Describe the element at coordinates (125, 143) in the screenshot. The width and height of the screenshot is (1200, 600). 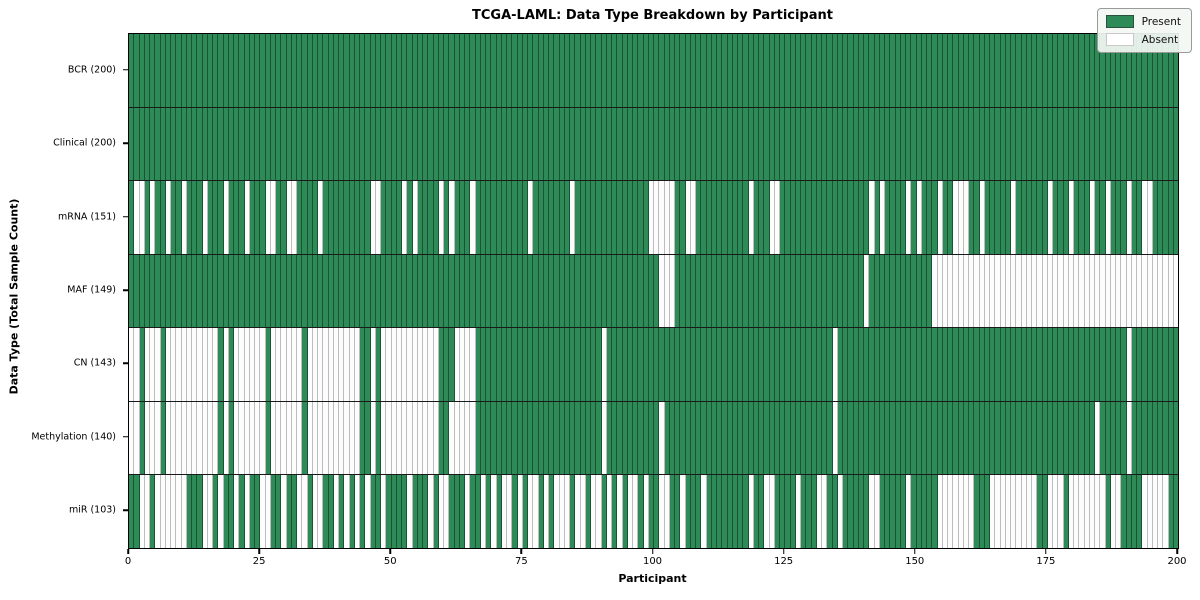
I see `y-tick-mark` at that location.